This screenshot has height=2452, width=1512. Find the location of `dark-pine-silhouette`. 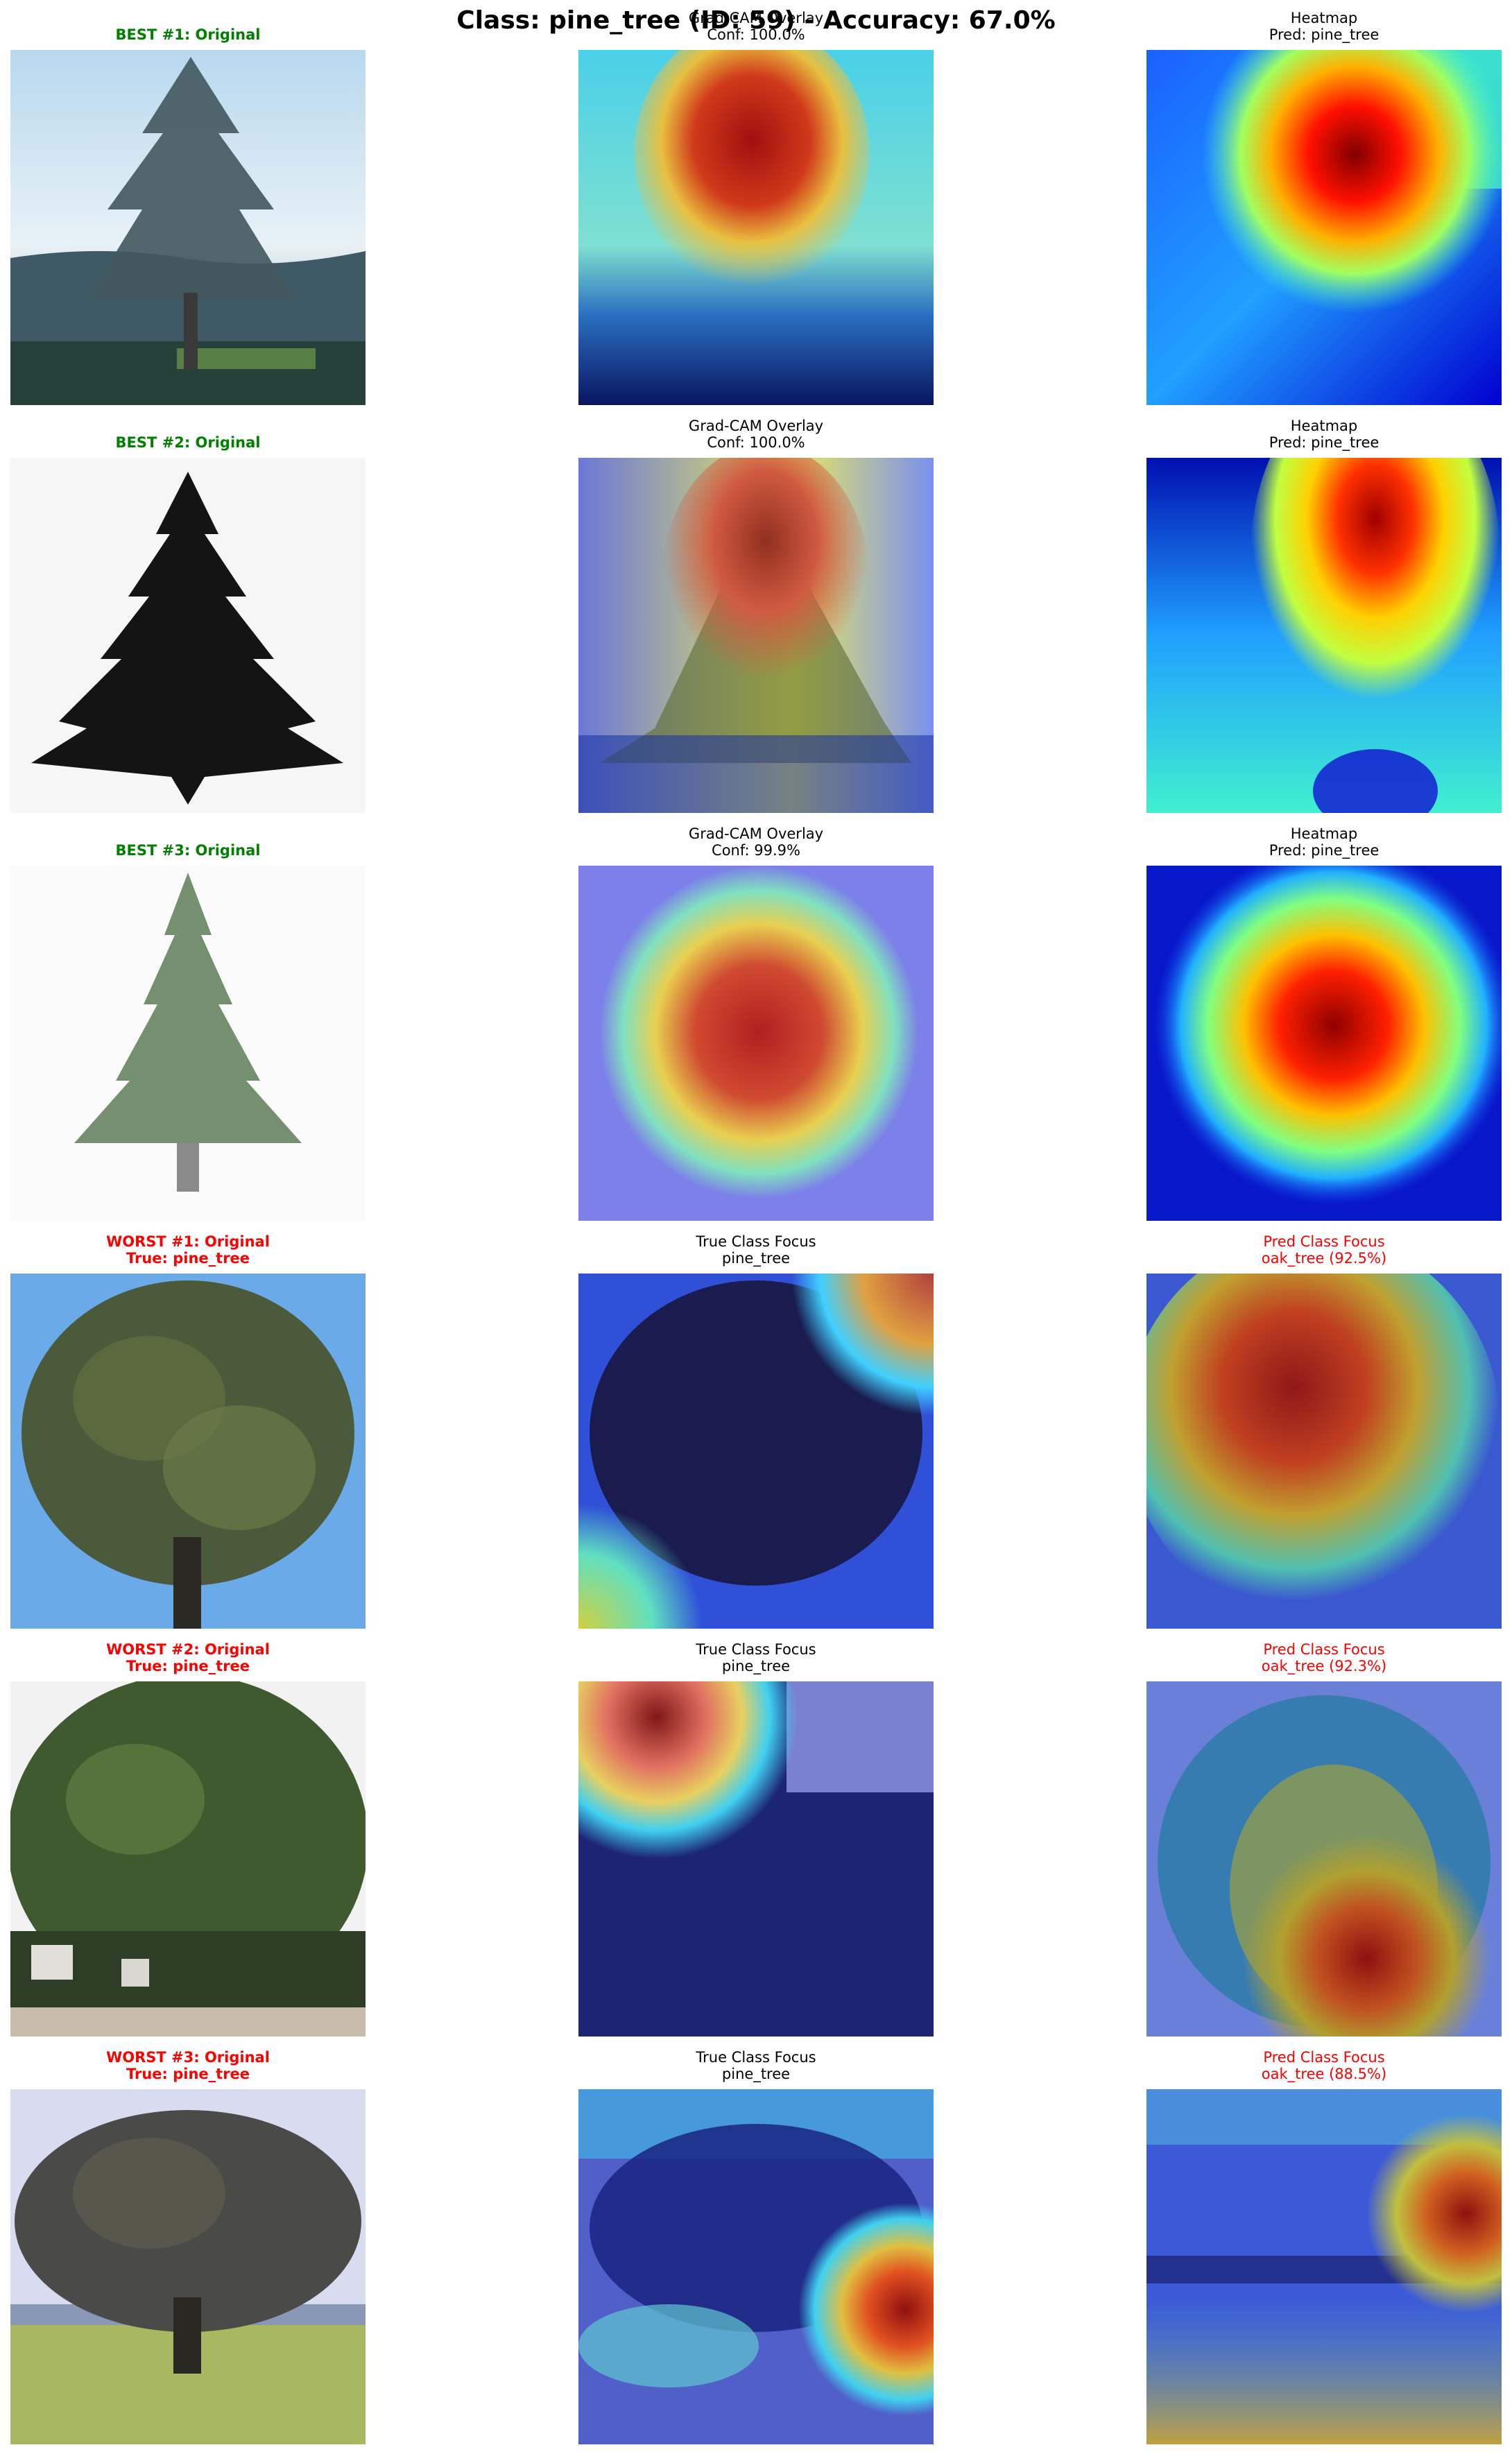

dark-pine-silhouette is located at coordinates (188, 635).